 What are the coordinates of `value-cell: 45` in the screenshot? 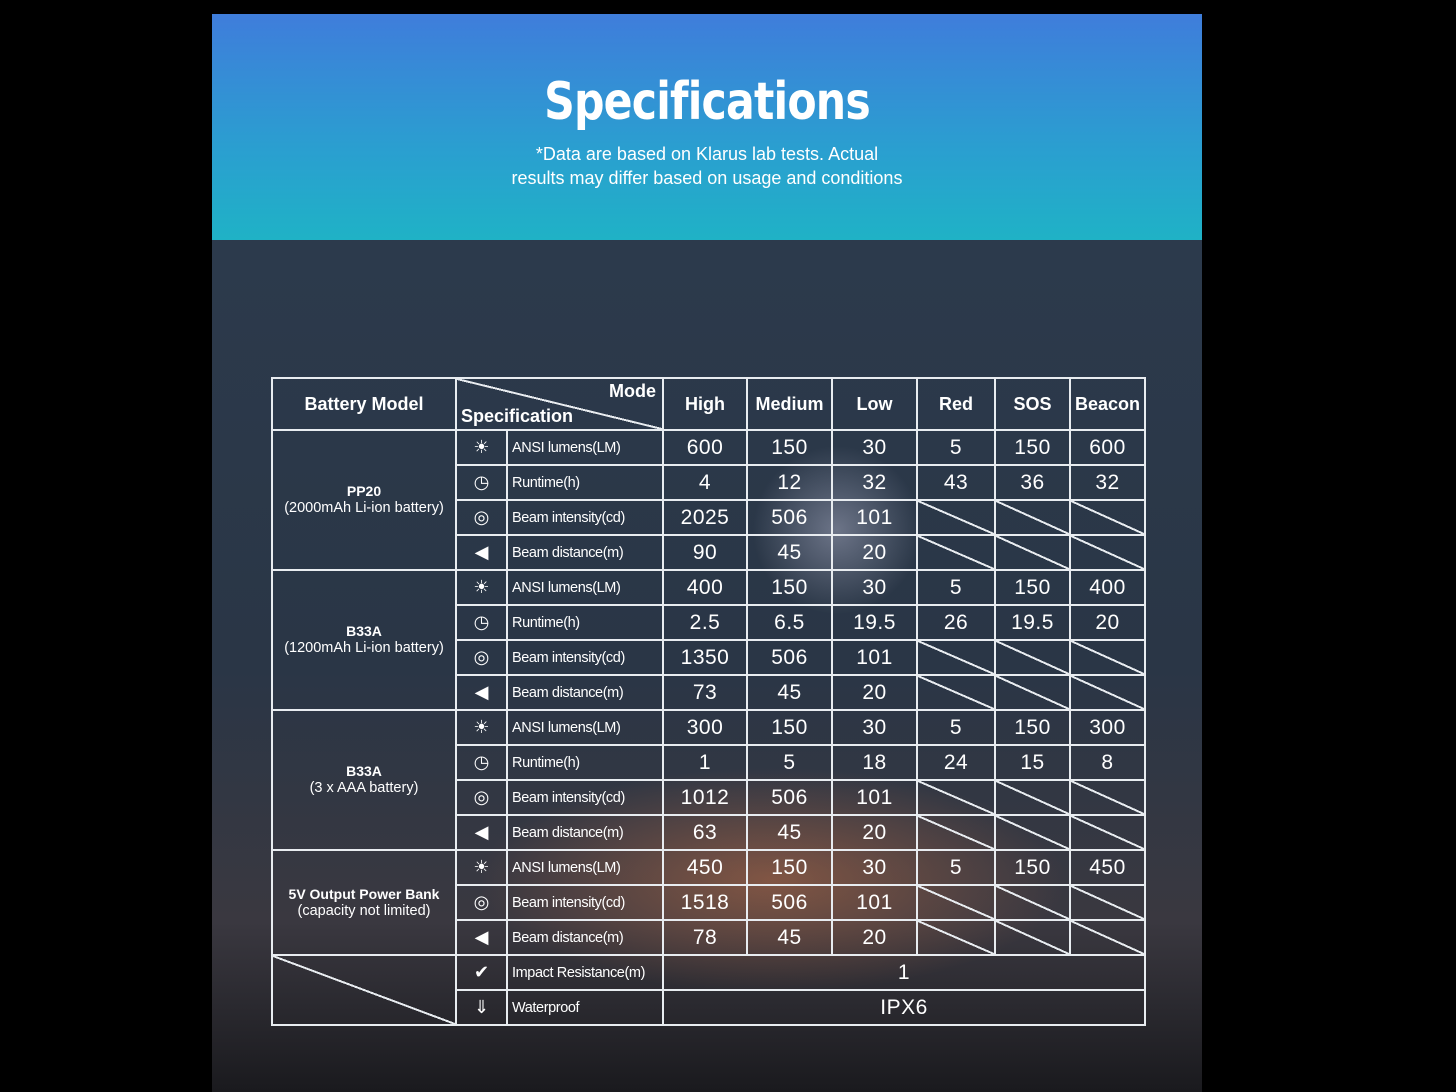 It's located at (789, 692).